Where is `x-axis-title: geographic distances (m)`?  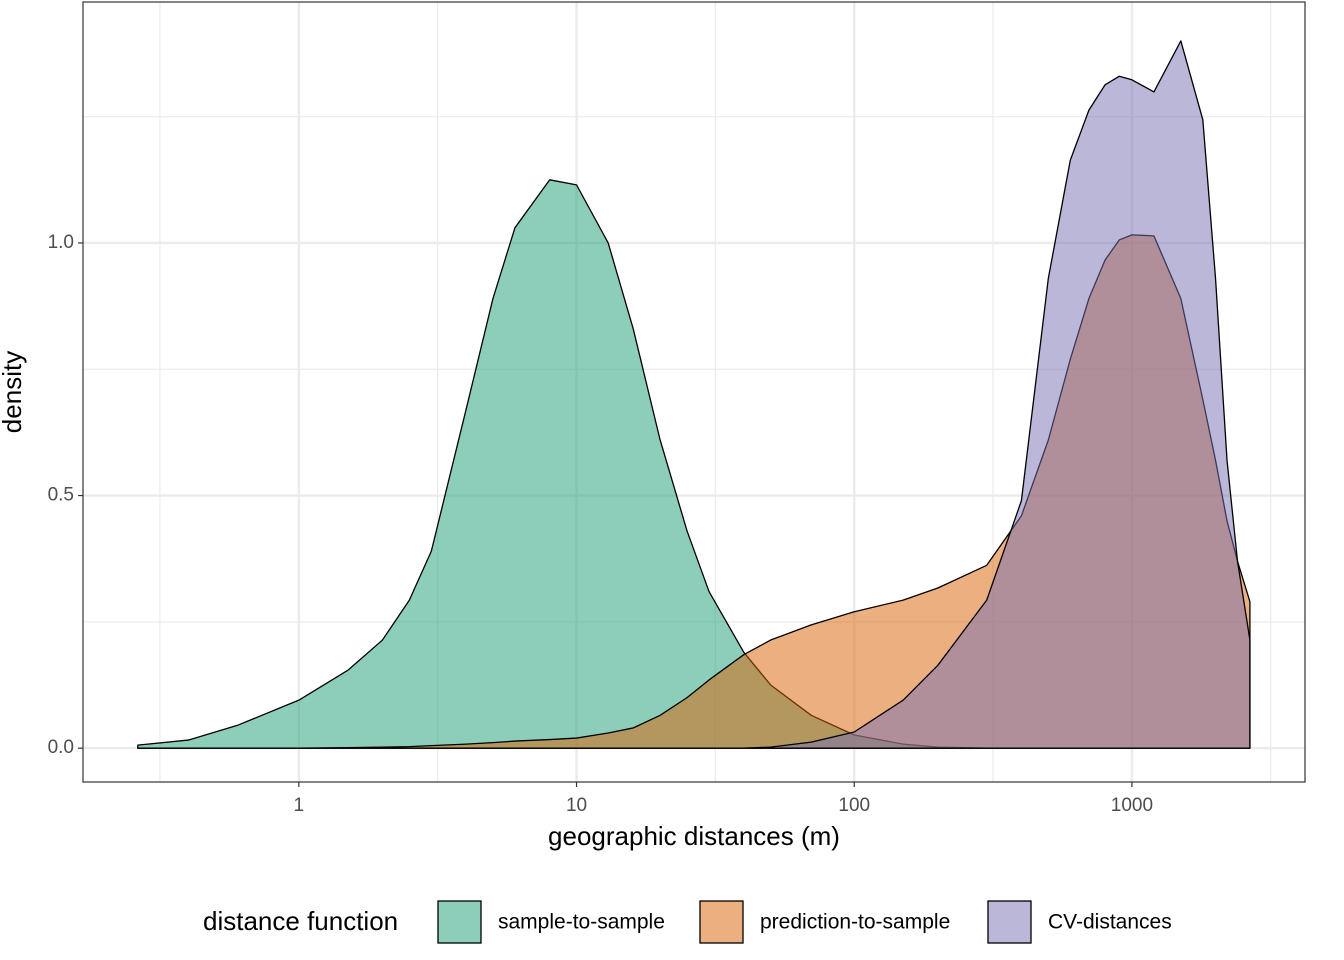 x-axis-title: geographic distances (m) is located at coordinates (694, 836).